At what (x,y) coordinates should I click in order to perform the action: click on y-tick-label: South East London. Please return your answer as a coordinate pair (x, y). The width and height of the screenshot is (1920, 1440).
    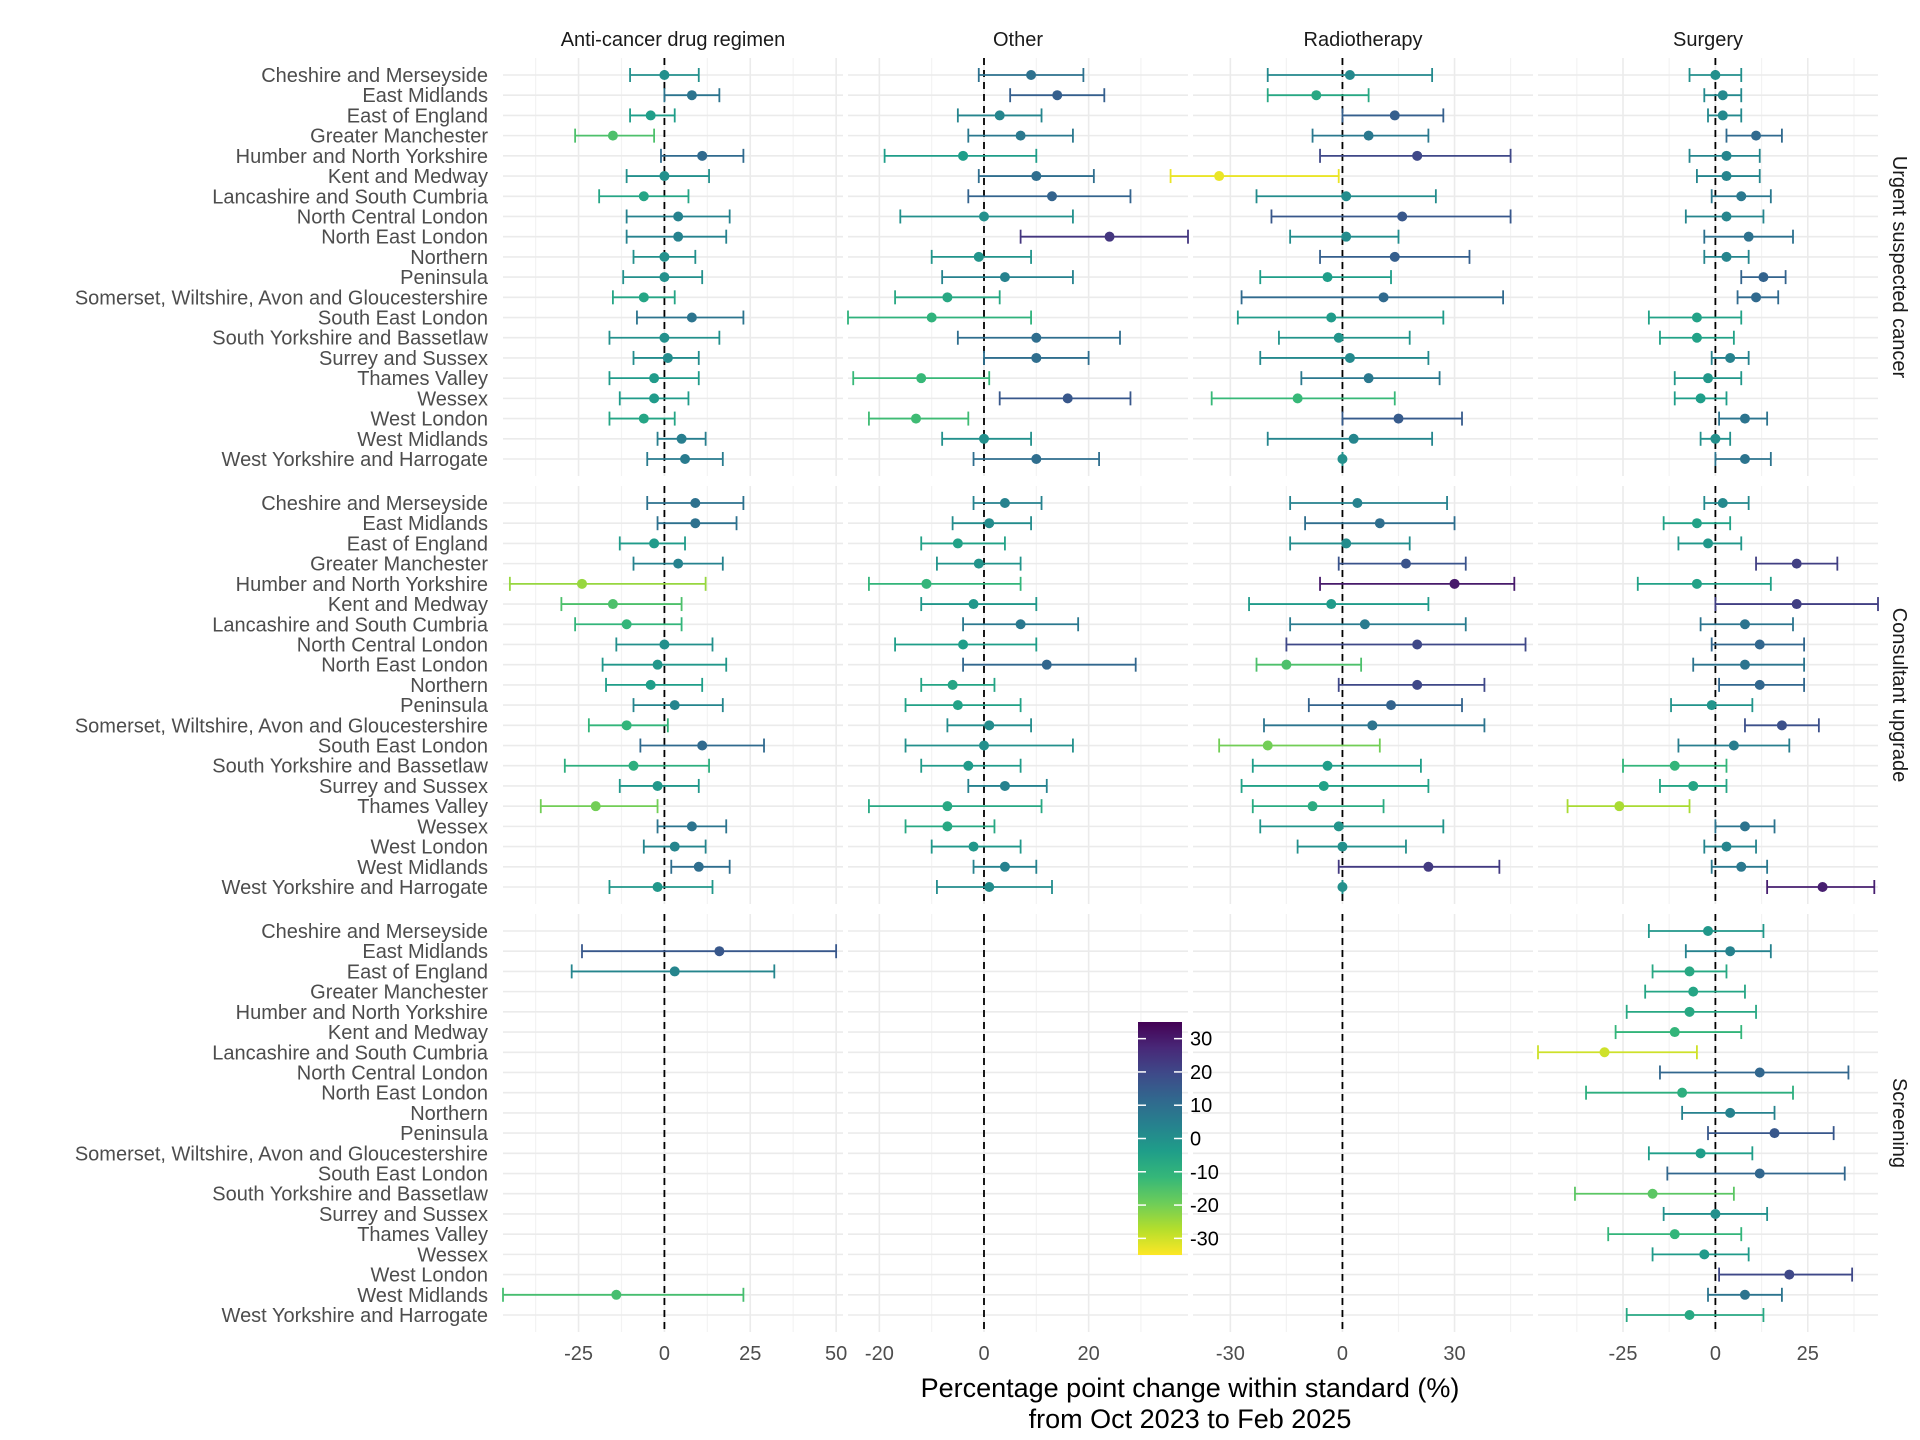
    Looking at the image, I should click on (403, 319).